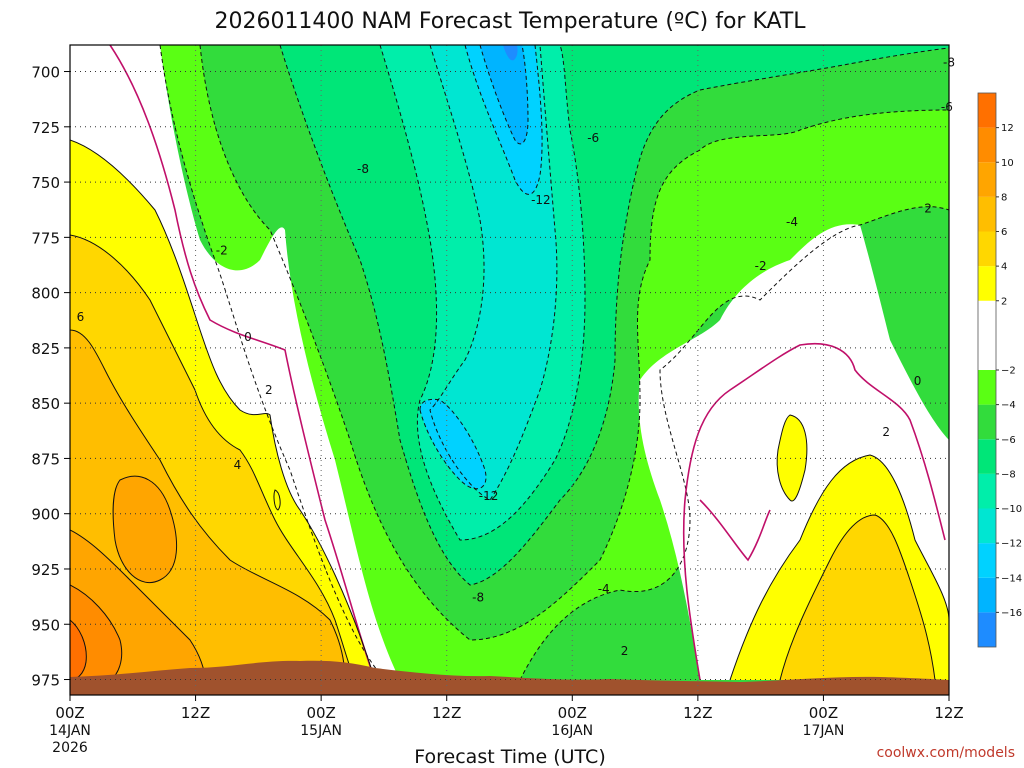 Image resolution: width=1024 pixels, height=768 pixels. Describe the element at coordinates (572, 731) in the screenshot. I see `x-tick-label-date: 16JAN` at that location.